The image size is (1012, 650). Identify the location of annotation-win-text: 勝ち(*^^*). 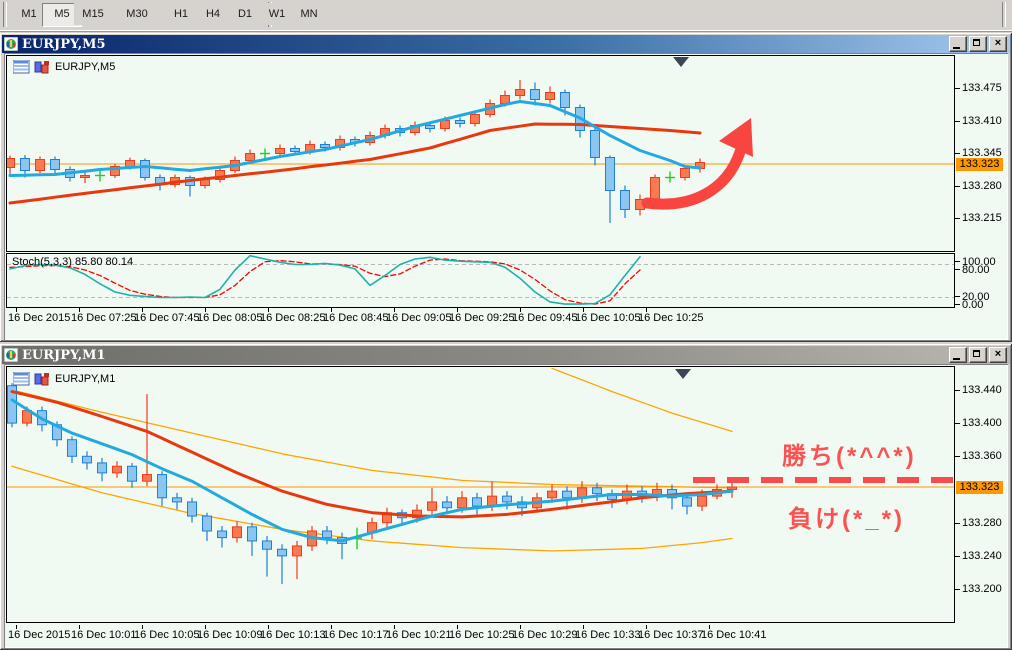
(849, 456).